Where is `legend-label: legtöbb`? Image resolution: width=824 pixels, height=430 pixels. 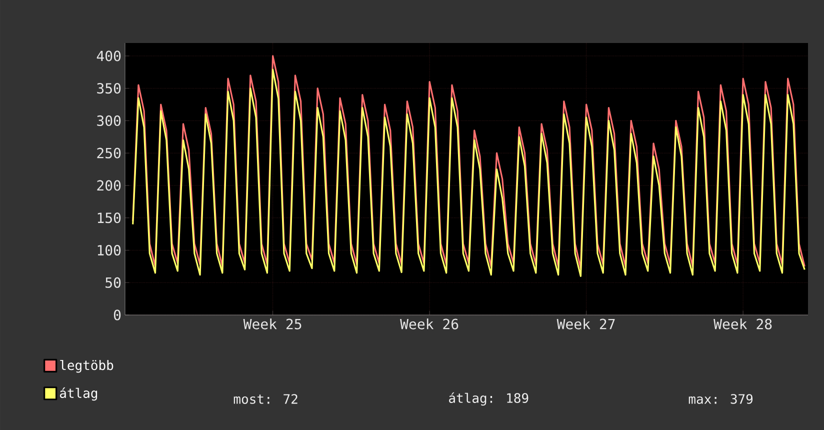 legend-label: legtöbb is located at coordinates (87, 366).